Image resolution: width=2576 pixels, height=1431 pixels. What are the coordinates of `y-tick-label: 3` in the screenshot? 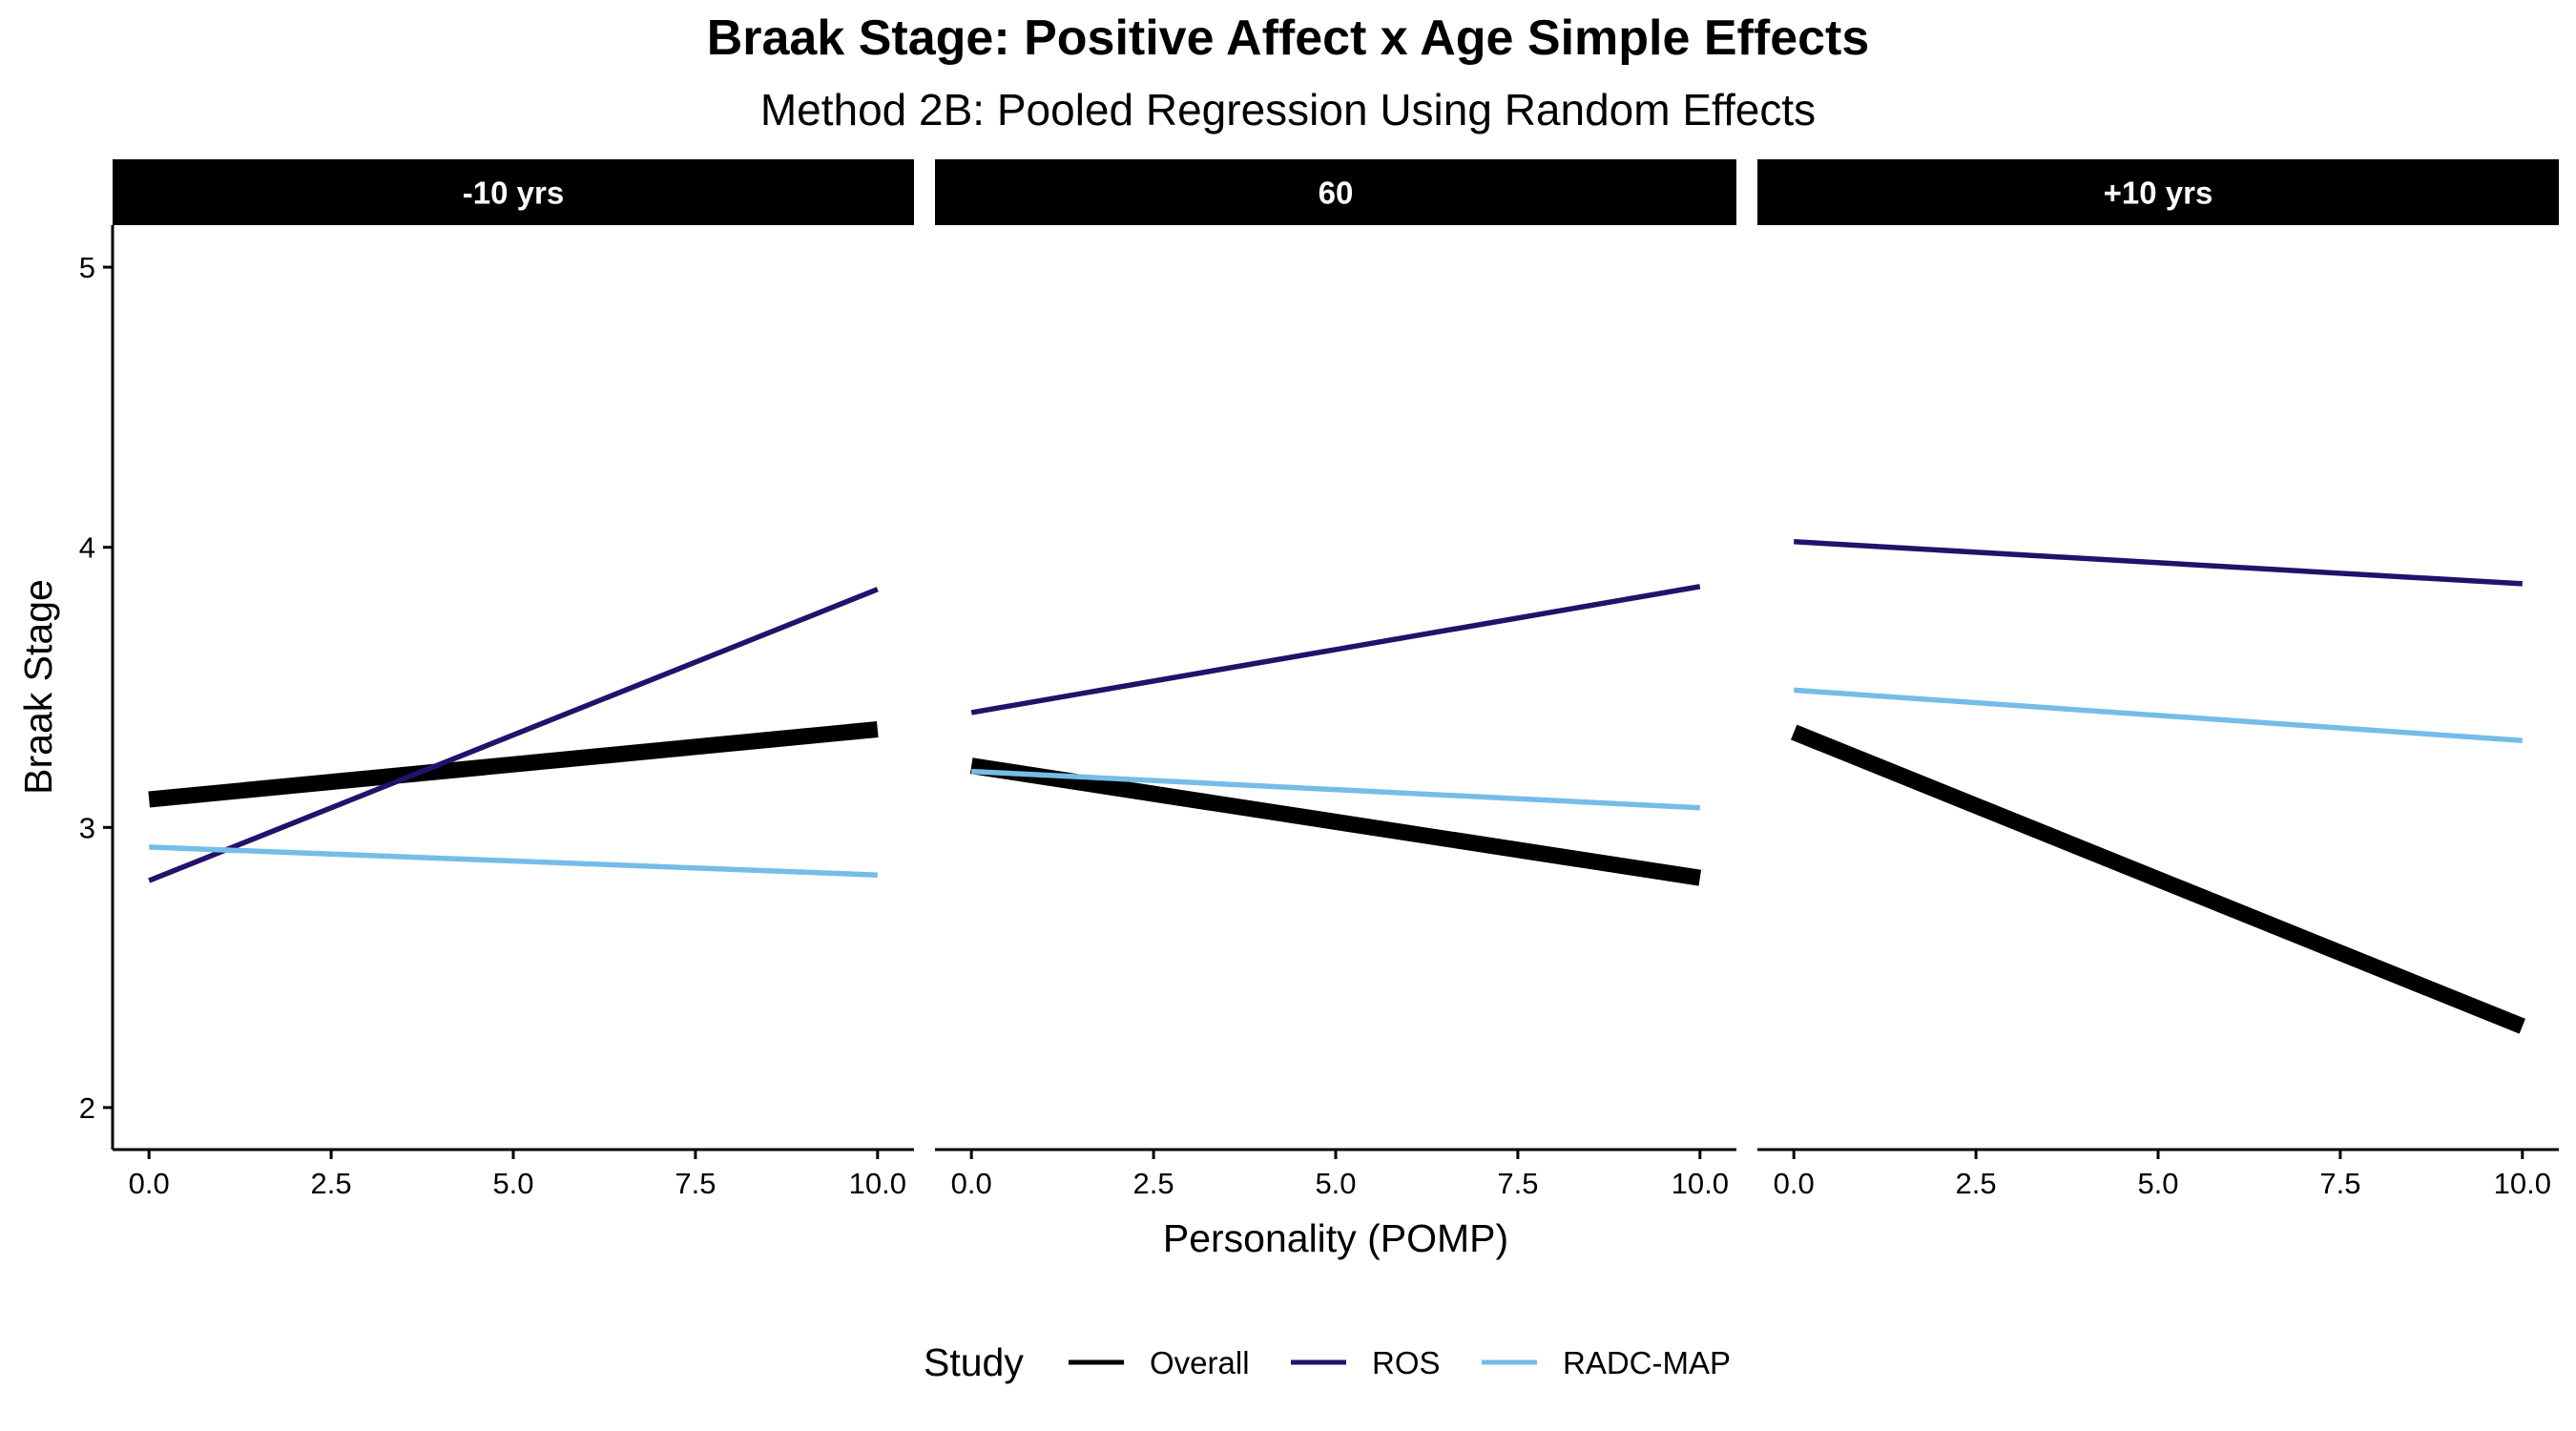 It's located at (87, 827).